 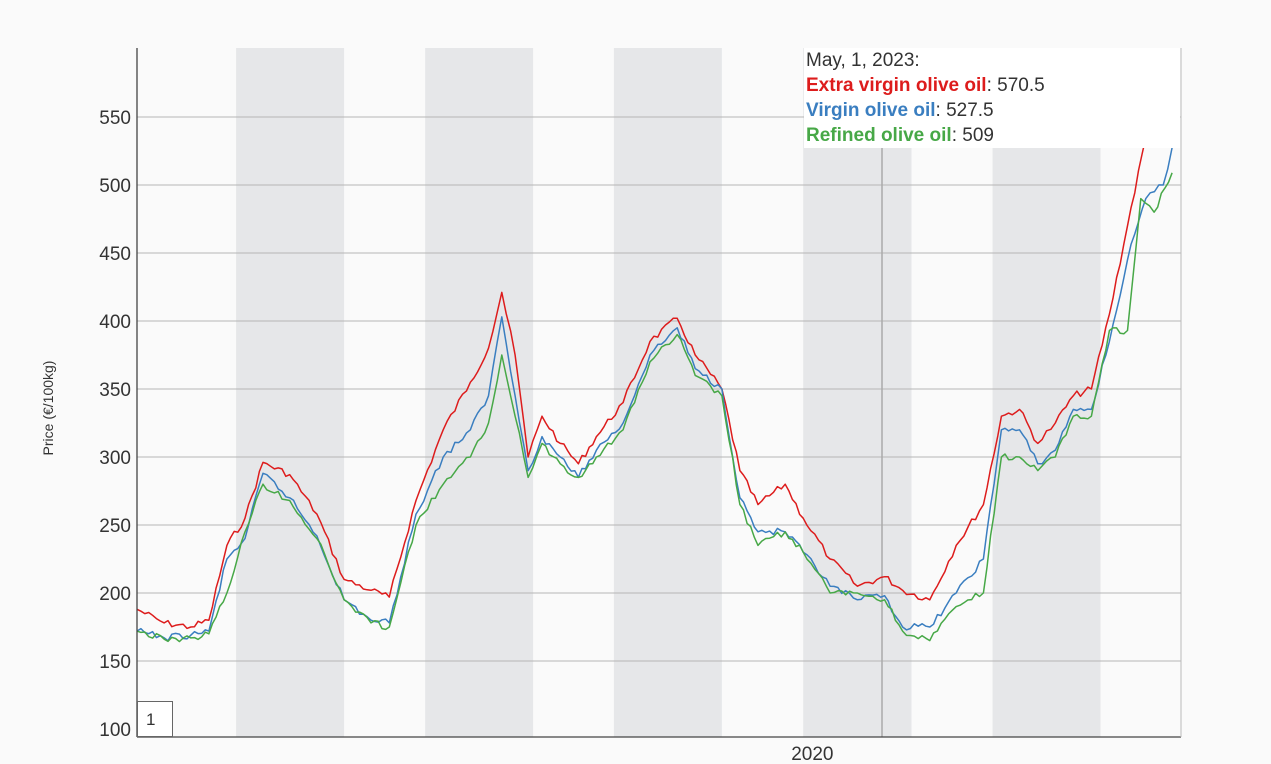 What do you see at coordinates (896, 85) in the screenshot?
I see `tooltip-series-name: Extra virgin olive oil` at bounding box center [896, 85].